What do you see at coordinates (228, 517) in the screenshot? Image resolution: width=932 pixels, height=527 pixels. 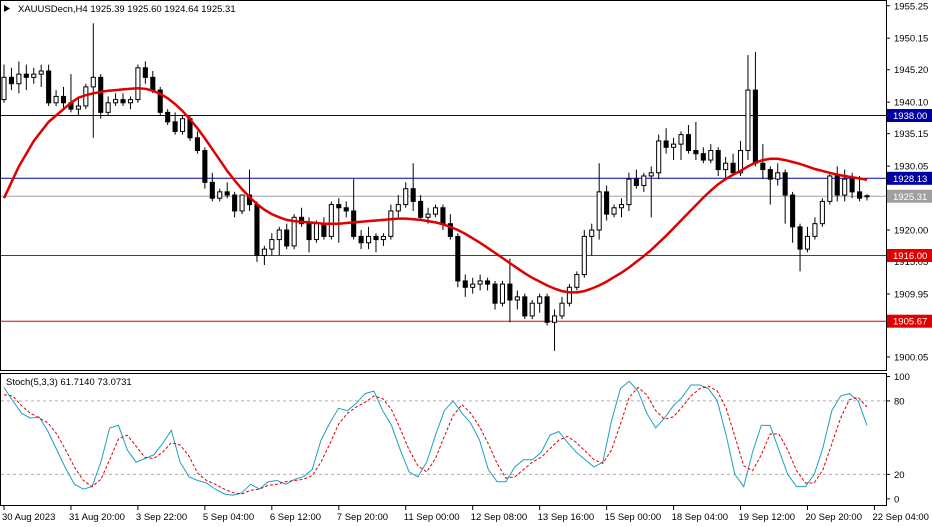 I see `x-tick-label: 5 Sep 04:00` at bounding box center [228, 517].